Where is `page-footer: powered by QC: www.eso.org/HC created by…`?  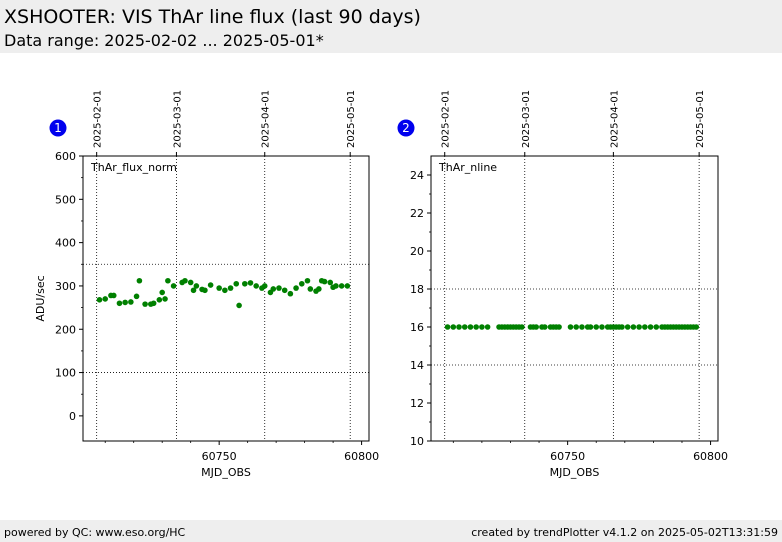 page-footer: powered by QC: www.eso.org/HC created by… is located at coordinates (391, 531).